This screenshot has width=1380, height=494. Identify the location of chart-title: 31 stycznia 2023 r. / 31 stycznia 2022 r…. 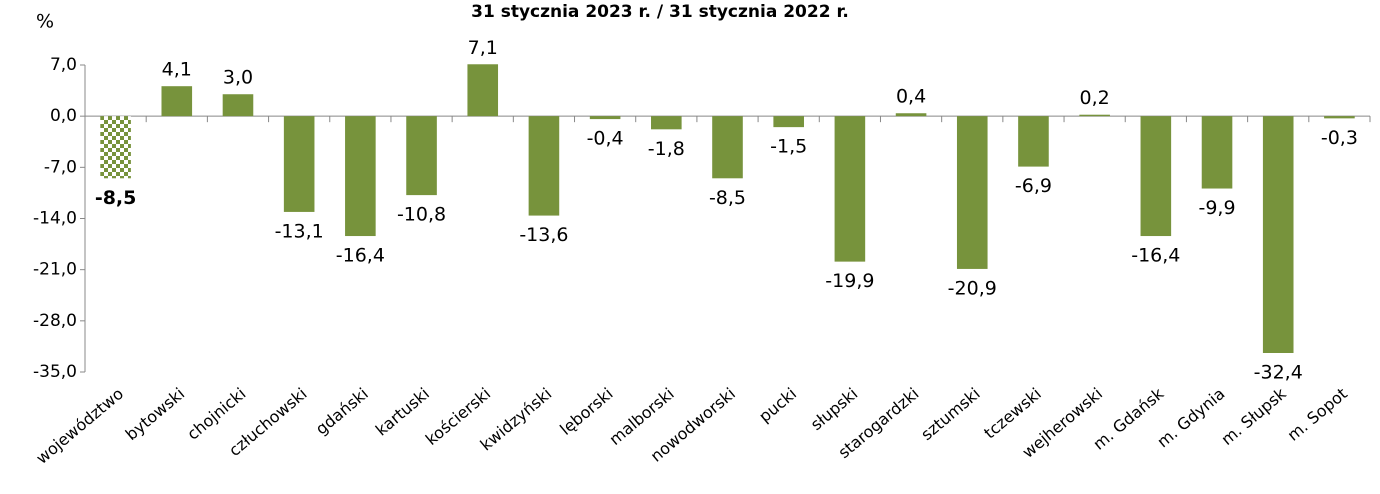
(660, 12).